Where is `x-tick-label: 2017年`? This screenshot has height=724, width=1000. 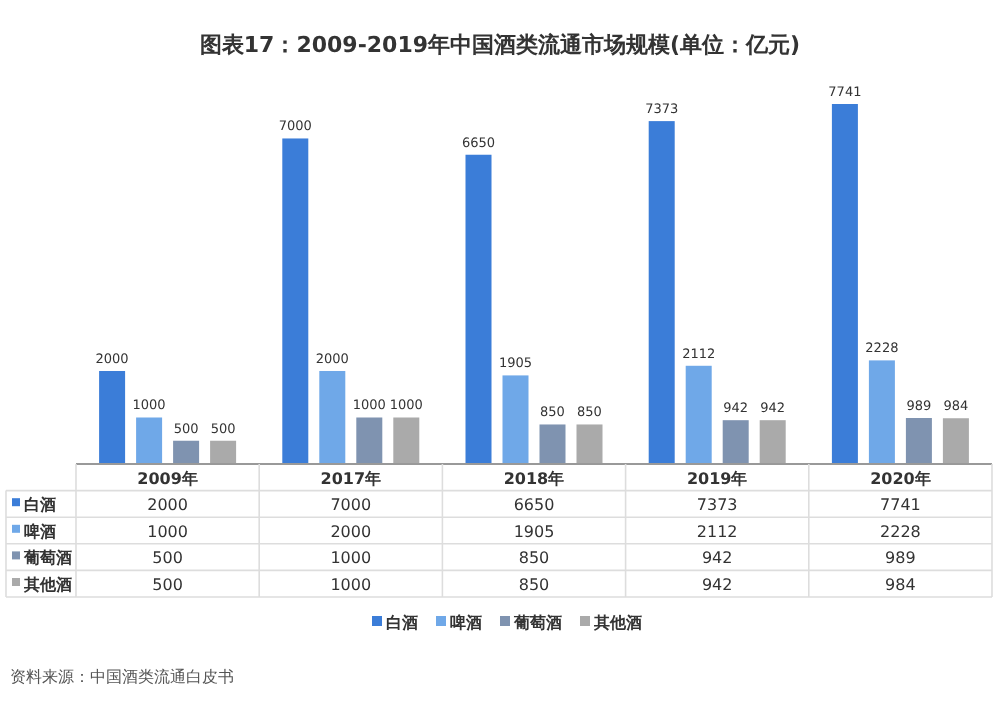
x-tick-label: 2017年 is located at coordinates (351, 478).